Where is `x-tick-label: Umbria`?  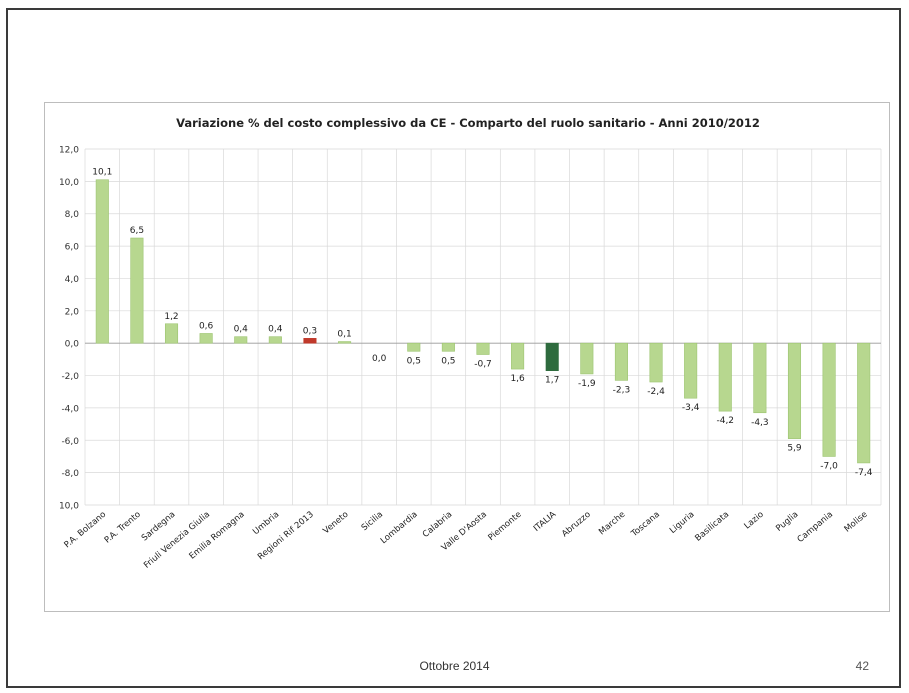
x-tick-label: Umbria is located at coordinates (266, 524).